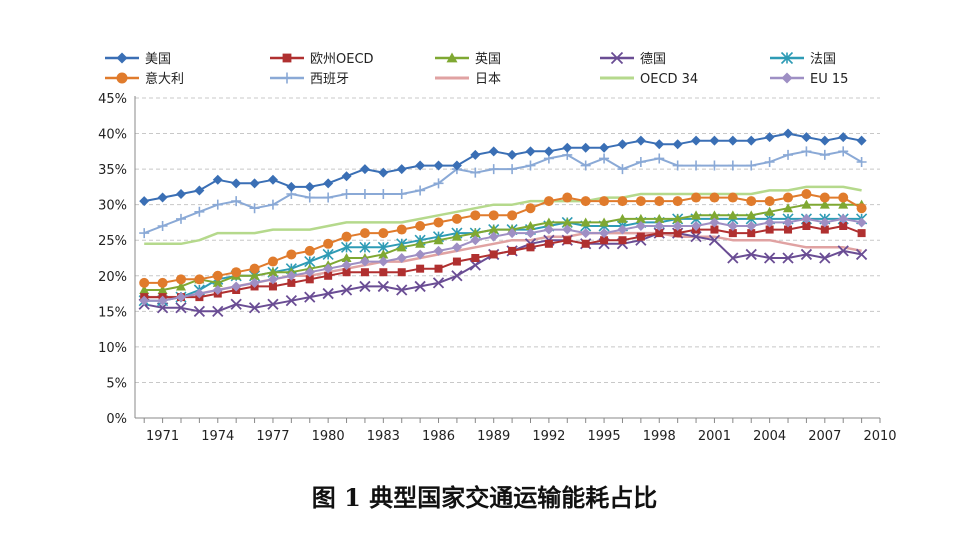 The height and width of the screenshot is (538, 969). Describe the element at coordinates (144, 79) in the screenshot. I see `legend-item: 意大利` at that location.